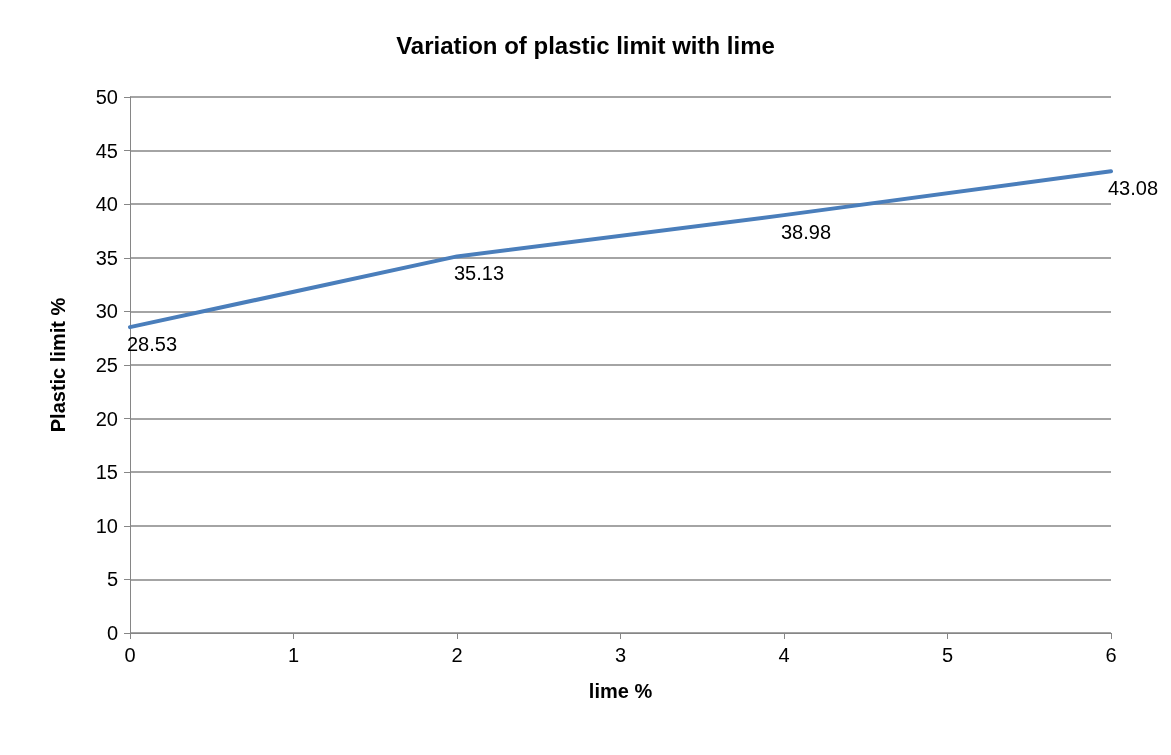 The height and width of the screenshot is (755, 1171). What do you see at coordinates (784, 655) in the screenshot?
I see `x-tick-label: 4` at bounding box center [784, 655].